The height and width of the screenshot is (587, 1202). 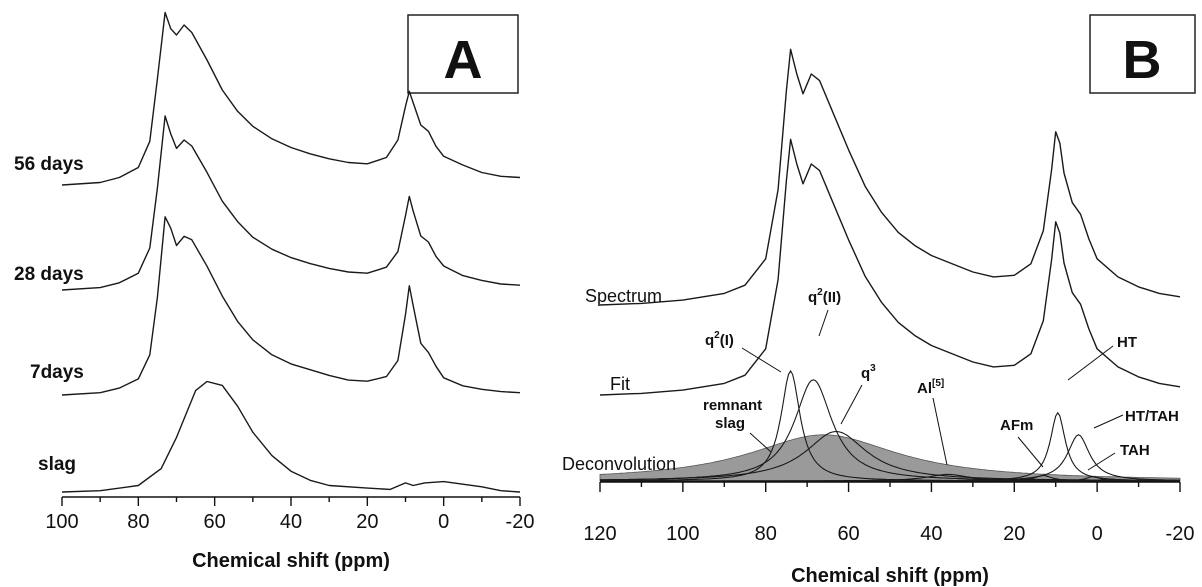 What do you see at coordinates (619, 464) in the screenshot?
I see `label-deconvolution: Deconvolution` at bounding box center [619, 464].